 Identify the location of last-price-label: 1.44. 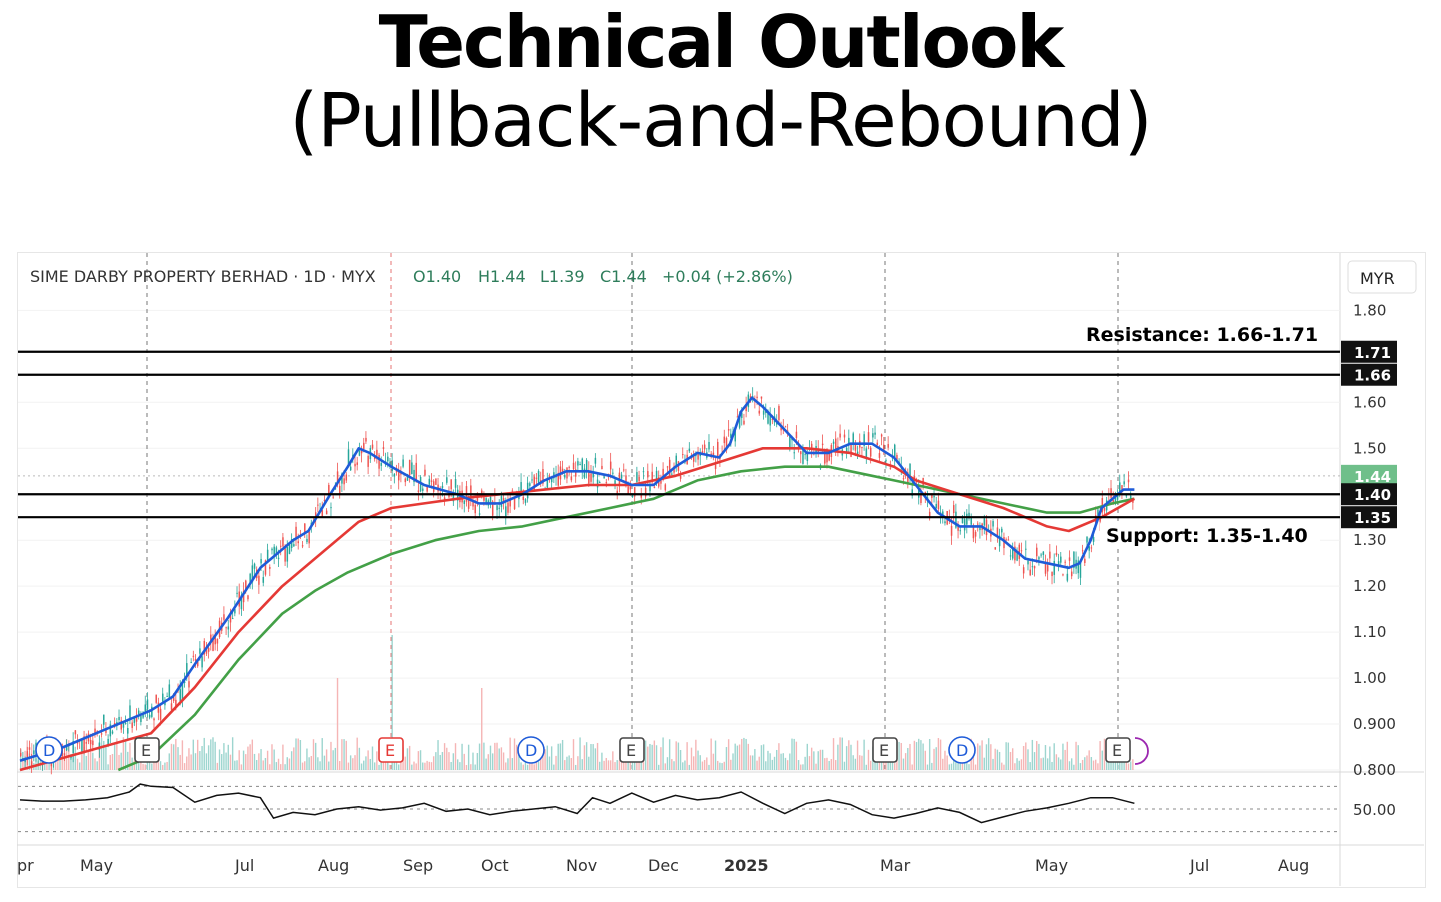
(1372, 477).